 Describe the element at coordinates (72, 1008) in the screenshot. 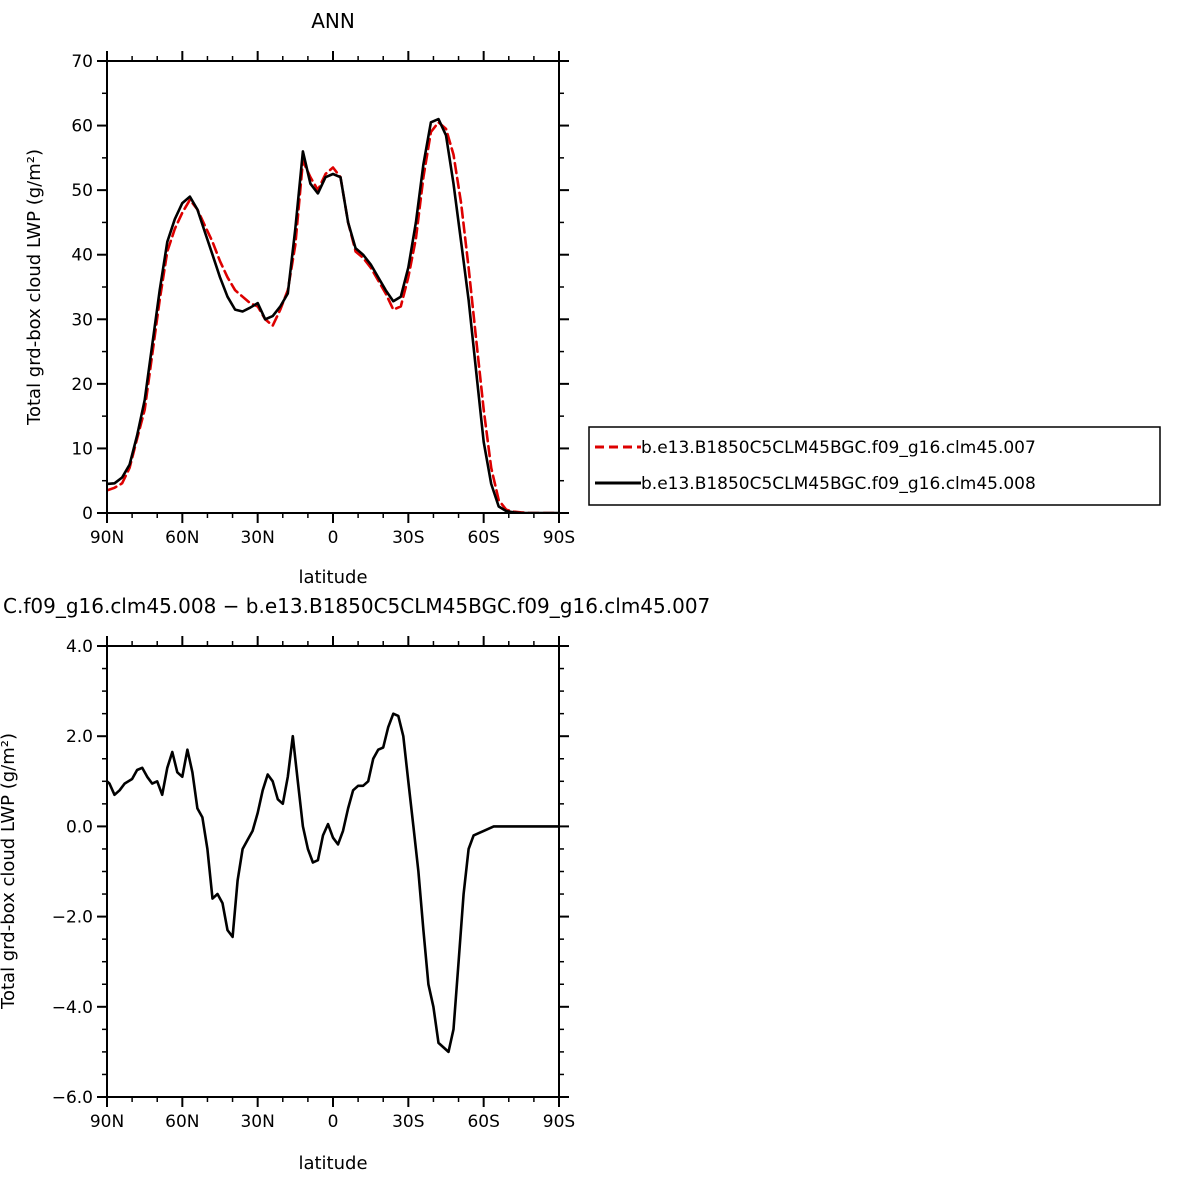

I see `y-tick-label: −4.0` at that location.